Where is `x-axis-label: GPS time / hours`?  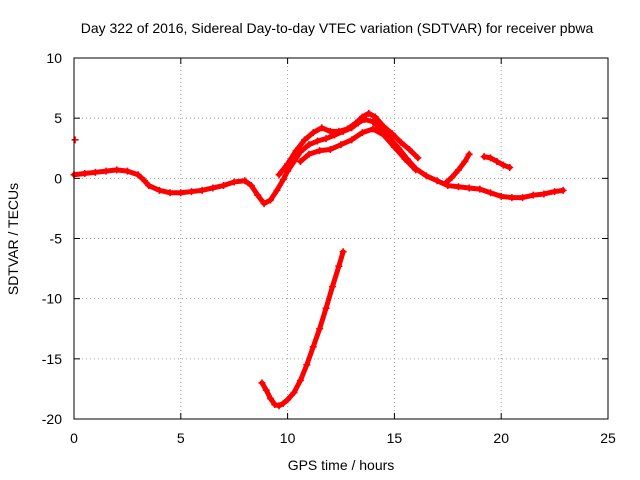 x-axis-label: GPS time / hours is located at coordinates (341, 465).